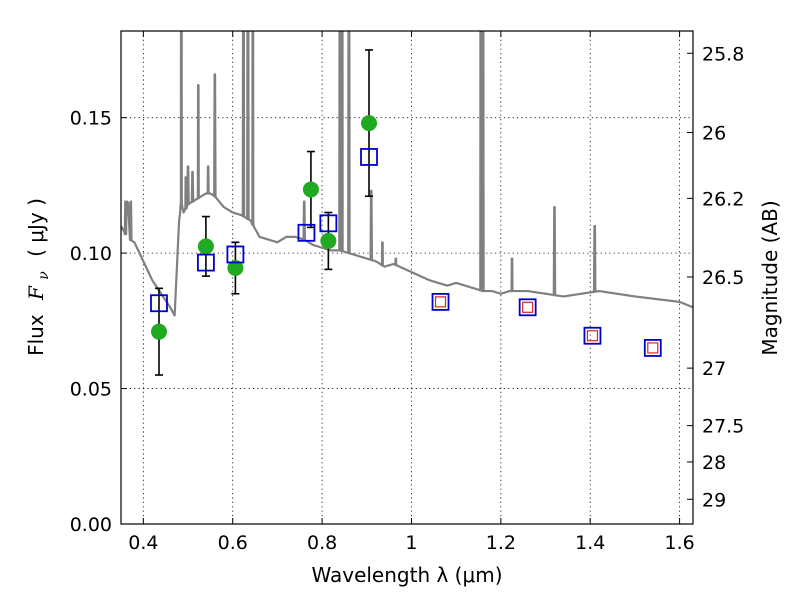  What do you see at coordinates (723, 278) in the screenshot?
I see `magnitude-tick-label: 26.5` at bounding box center [723, 278].